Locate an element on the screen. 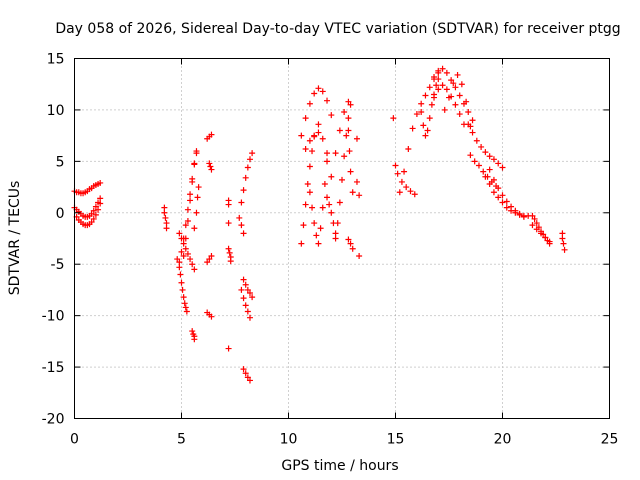  x-tick-label: 5 is located at coordinates (181, 440).